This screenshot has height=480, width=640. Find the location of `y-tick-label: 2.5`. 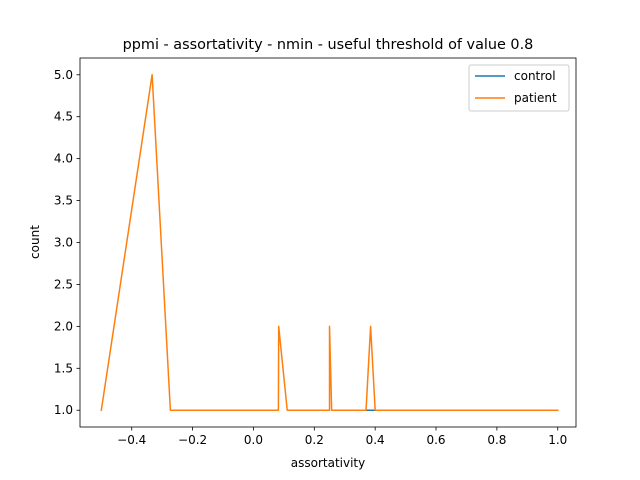

y-tick-label: 2.5 is located at coordinates (63, 284).